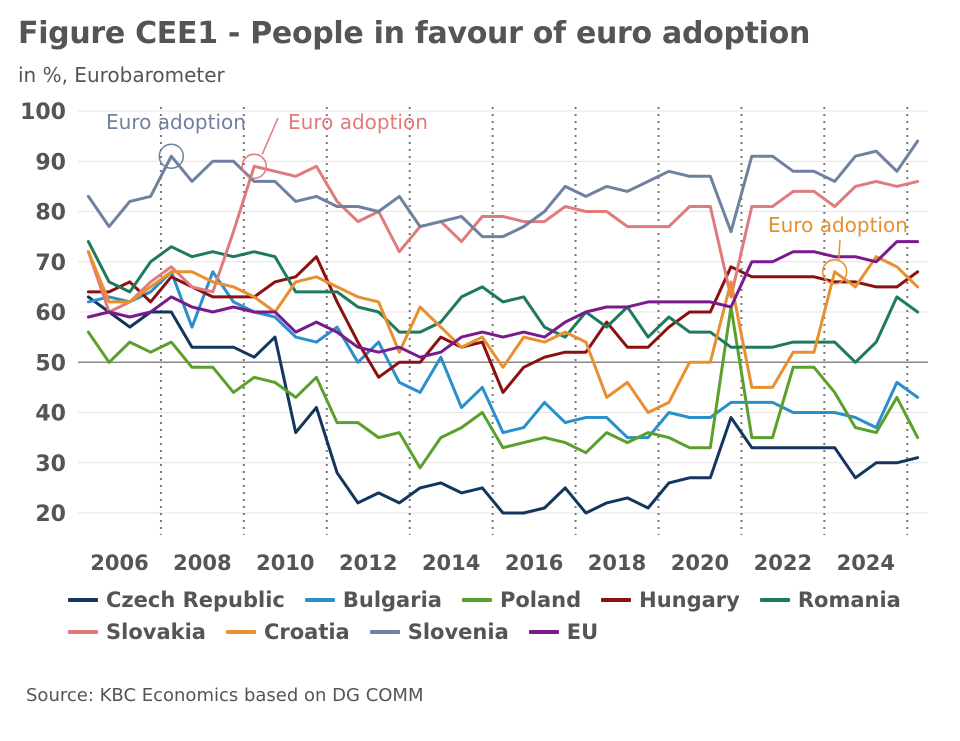 The image size is (960, 741). Describe the element at coordinates (458, 632) in the screenshot. I see `legend-label: Slovenia` at that location.